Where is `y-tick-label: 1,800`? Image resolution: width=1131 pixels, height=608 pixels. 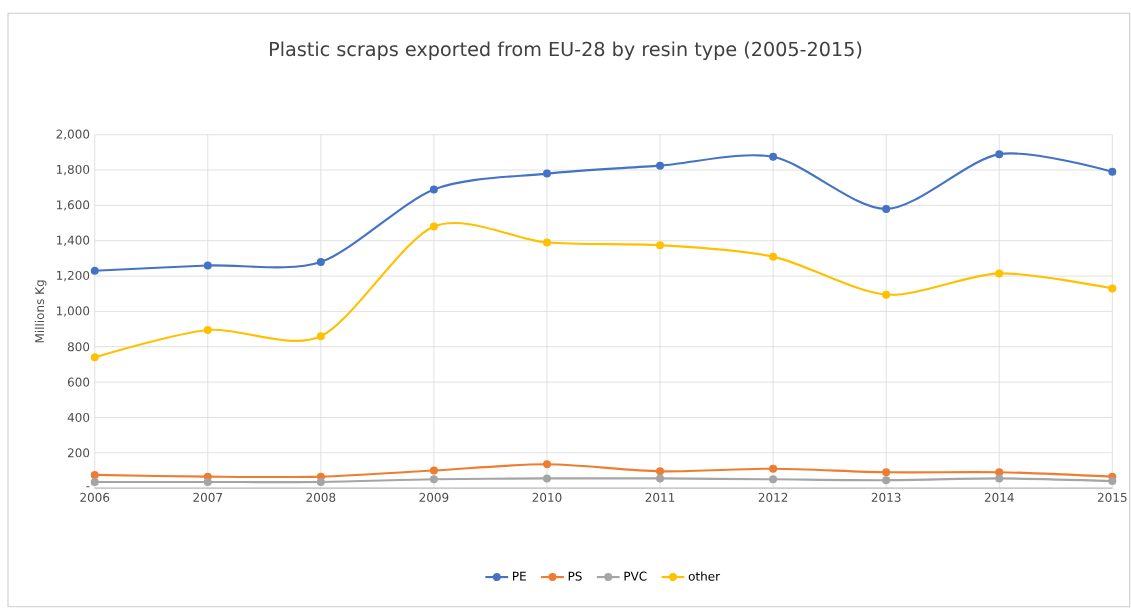
y-tick-label: 1,800 is located at coordinates (73, 170).